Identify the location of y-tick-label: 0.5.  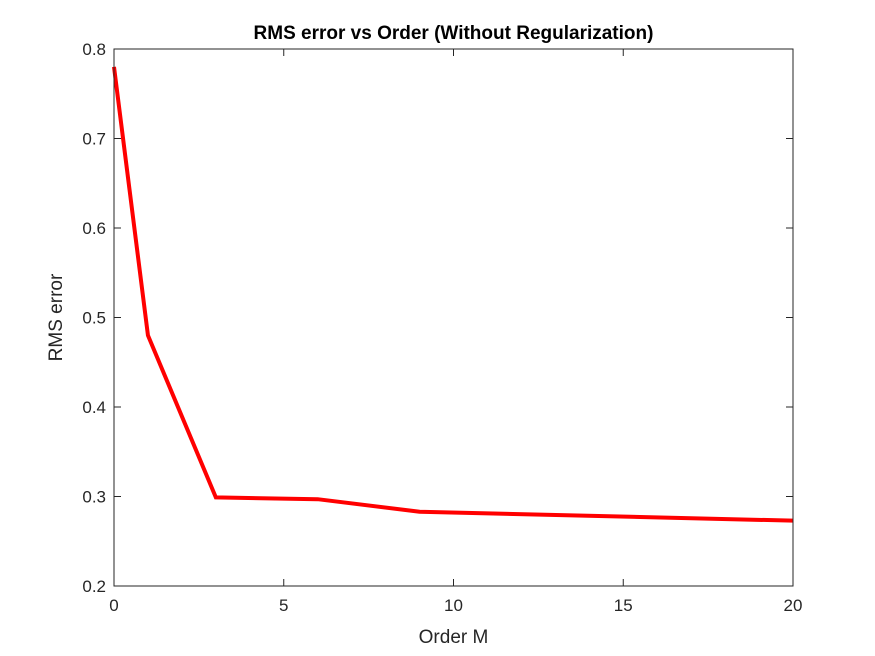
(94, 318).